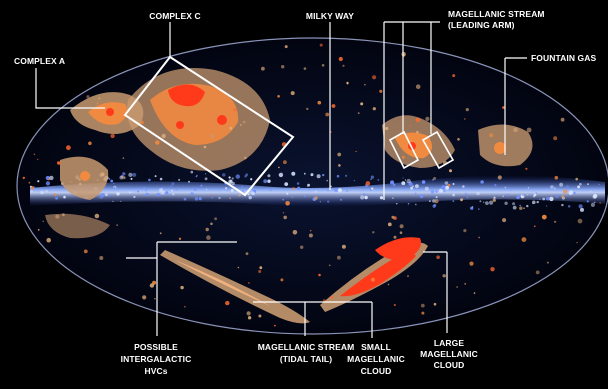  What do you see at coordinates (376, 359) in the screenshot?
I see `label-smc-2: MAGELLANIC` at bounding box center [376, 359].